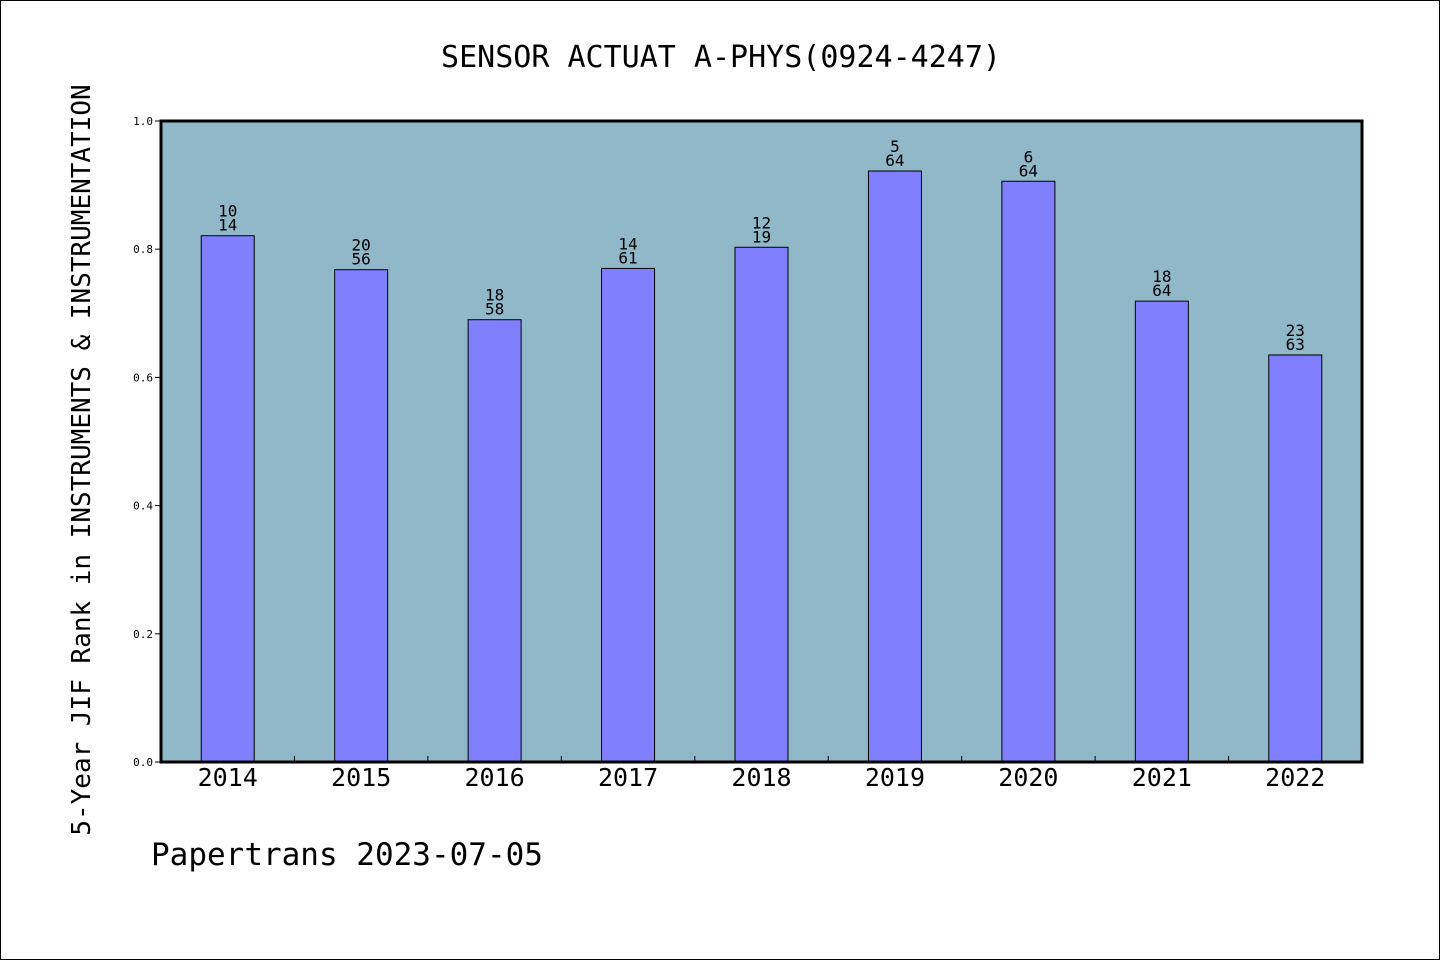 This screenshot has height=960, width=1440. I want to click on bar-label-total: 56, so click(361, 259).